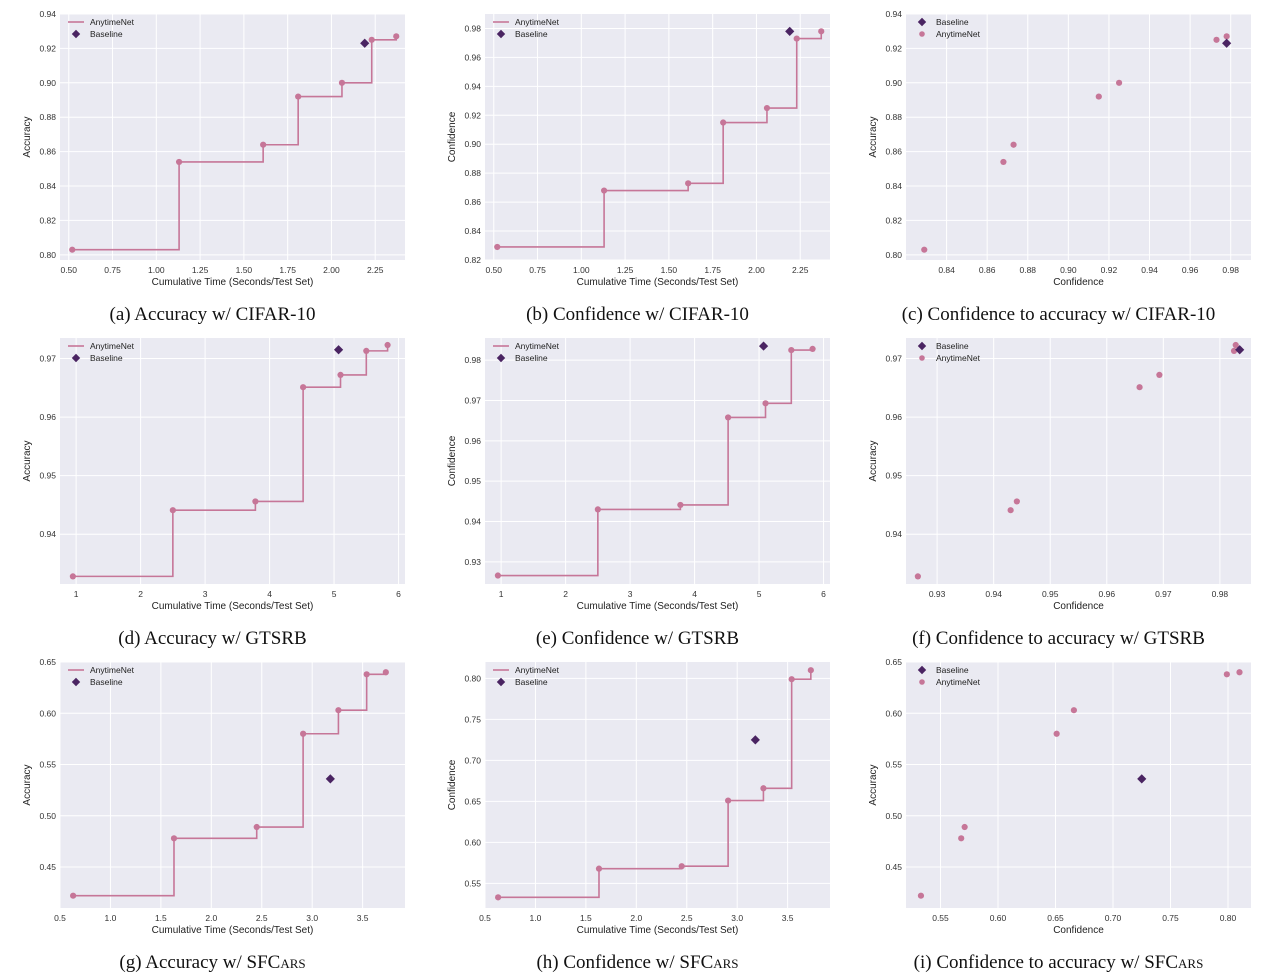 The height and width of the screenshot is (977, 1270). Describe the element at coordinates (193, 962) in the screenshot. I see `caption-text: (g) Accuracy w/ SF` at that location.